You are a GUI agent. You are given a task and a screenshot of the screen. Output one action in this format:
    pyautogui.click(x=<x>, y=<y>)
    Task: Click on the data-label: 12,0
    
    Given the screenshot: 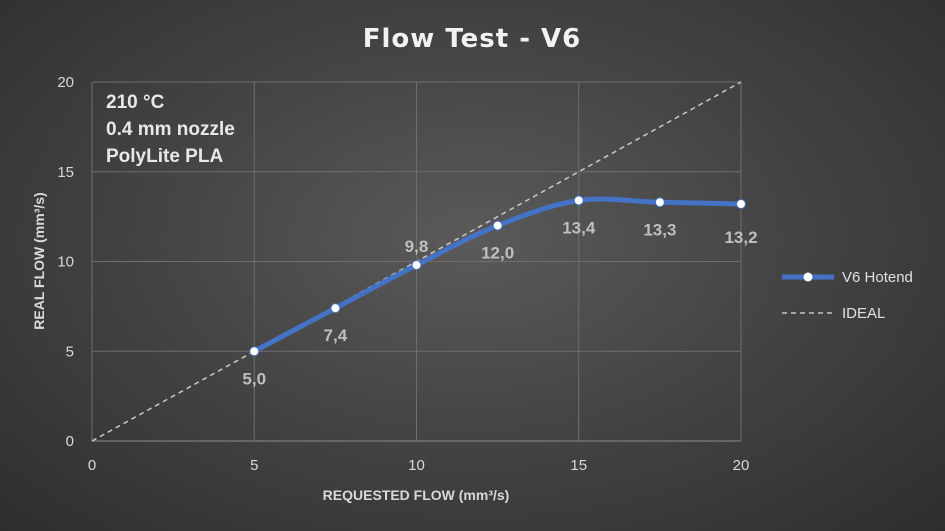 What is the action you would take?
    pyautogui.click(x=497, y=253)
    